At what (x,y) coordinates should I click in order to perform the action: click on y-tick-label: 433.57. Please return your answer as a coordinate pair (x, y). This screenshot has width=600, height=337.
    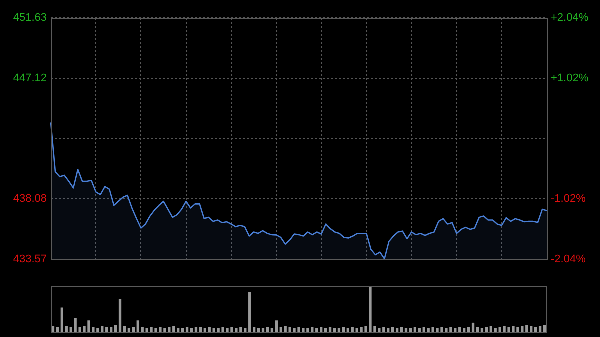
    Looking at the image, I should click on (30, 259).